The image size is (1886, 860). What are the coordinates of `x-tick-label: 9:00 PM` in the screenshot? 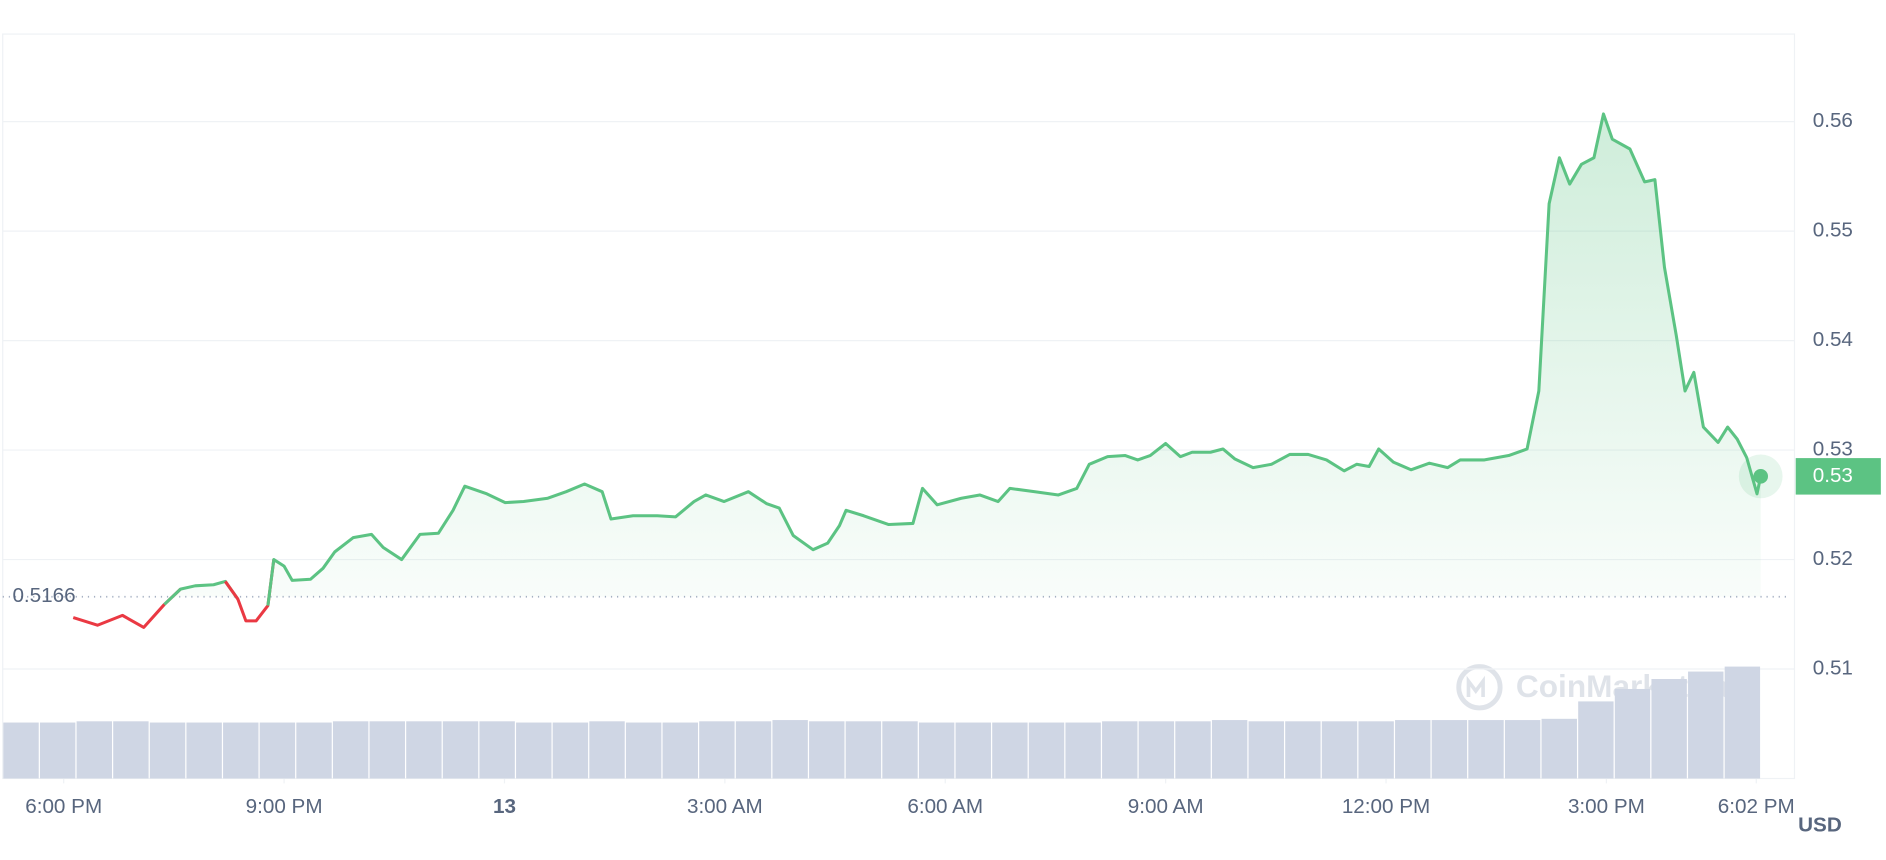 It's located at (284, 806).